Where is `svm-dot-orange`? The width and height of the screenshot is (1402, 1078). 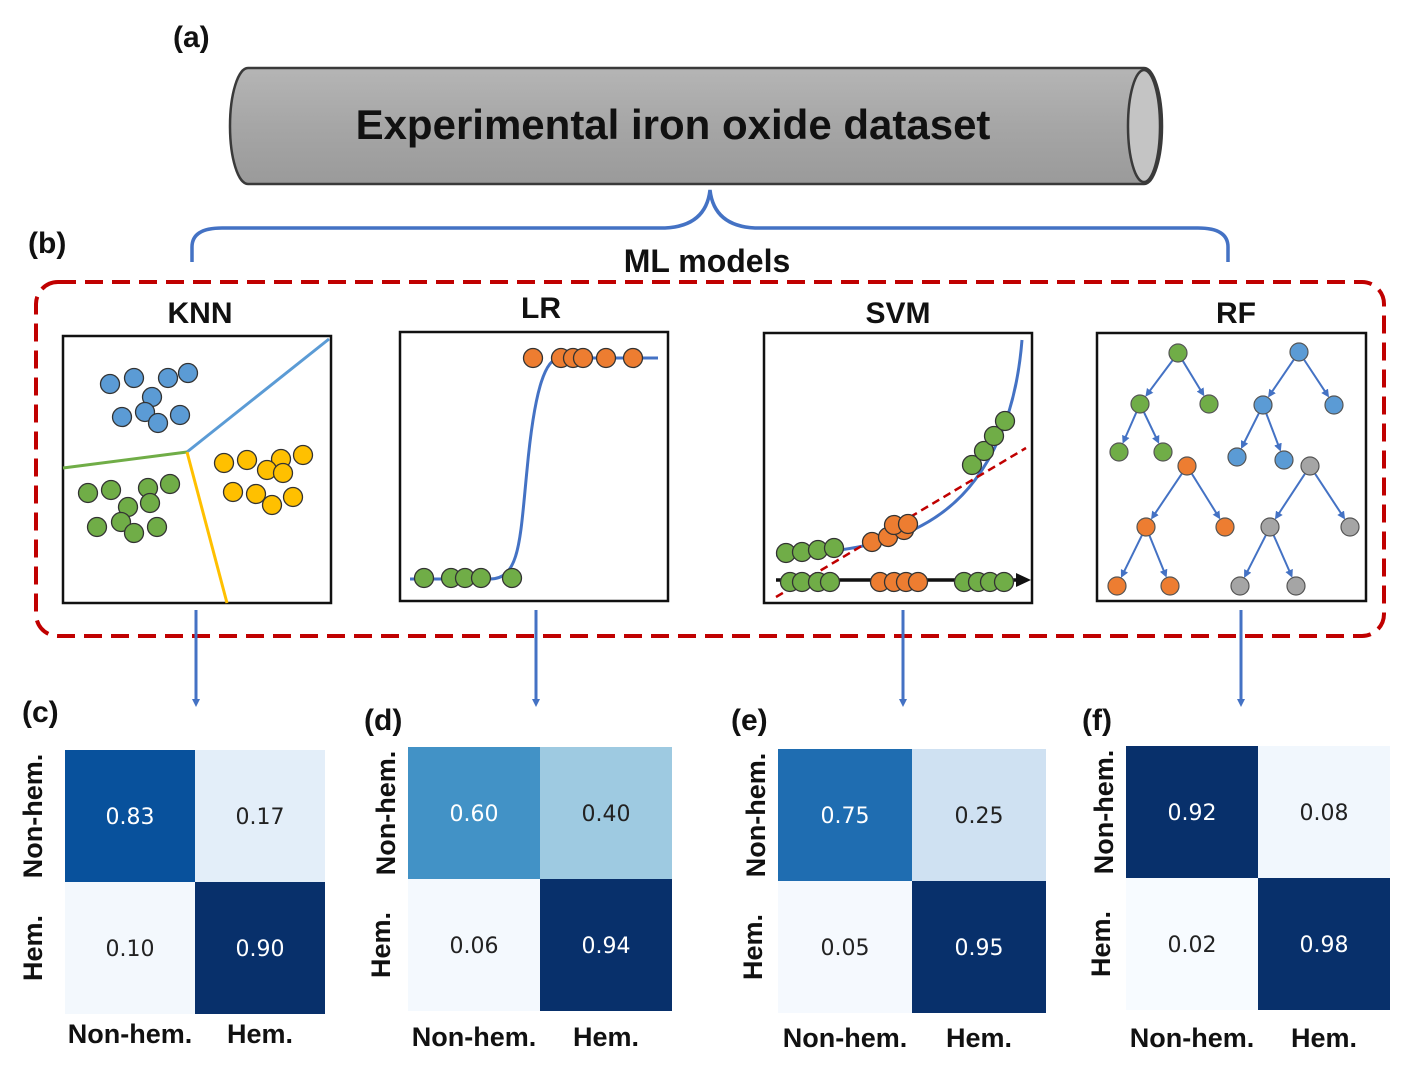
svm-dot-orange is located at coordinates (908, 524).